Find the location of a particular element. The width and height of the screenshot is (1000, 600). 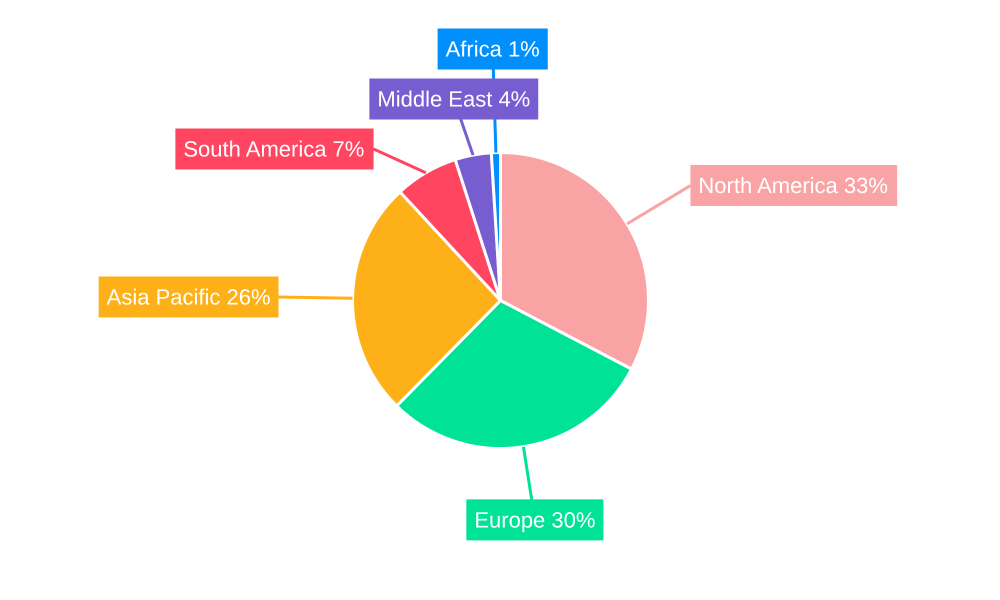

slice-label: South America 7% is located at coordinates (273, 149).